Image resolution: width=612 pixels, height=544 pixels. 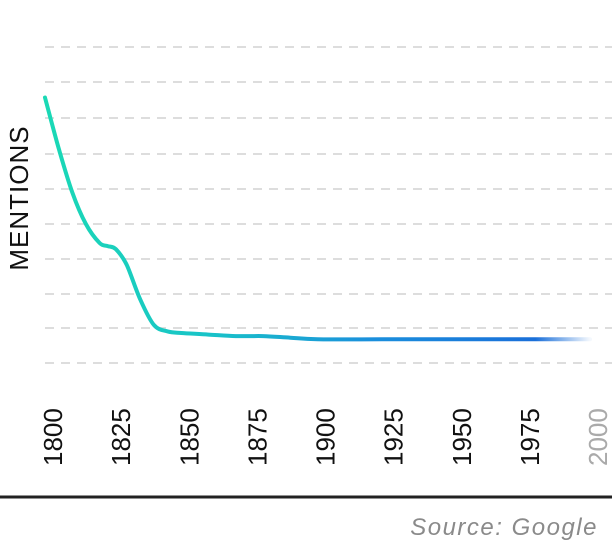 I want to click on x-tick-label: 1875, so click(x=257, y=437).